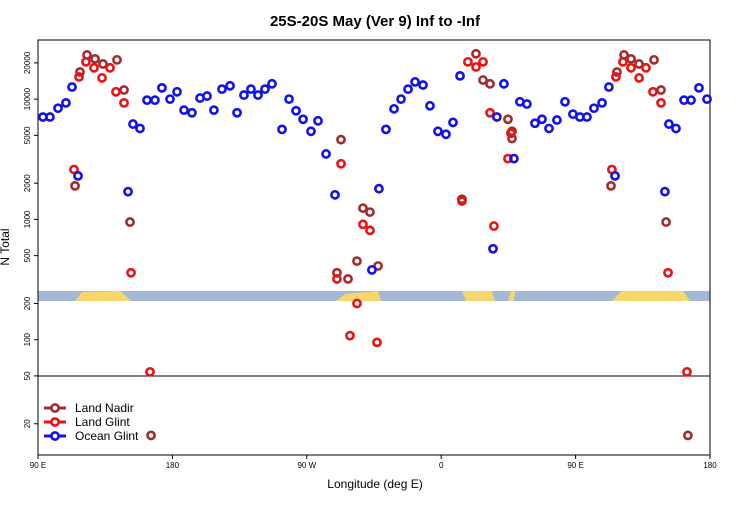 The image size is (750, 505). What do you see at coordinates (38, 465) in the screenshot?
I see `x-tick-label: 90 E` at bounding box center [38, 465].